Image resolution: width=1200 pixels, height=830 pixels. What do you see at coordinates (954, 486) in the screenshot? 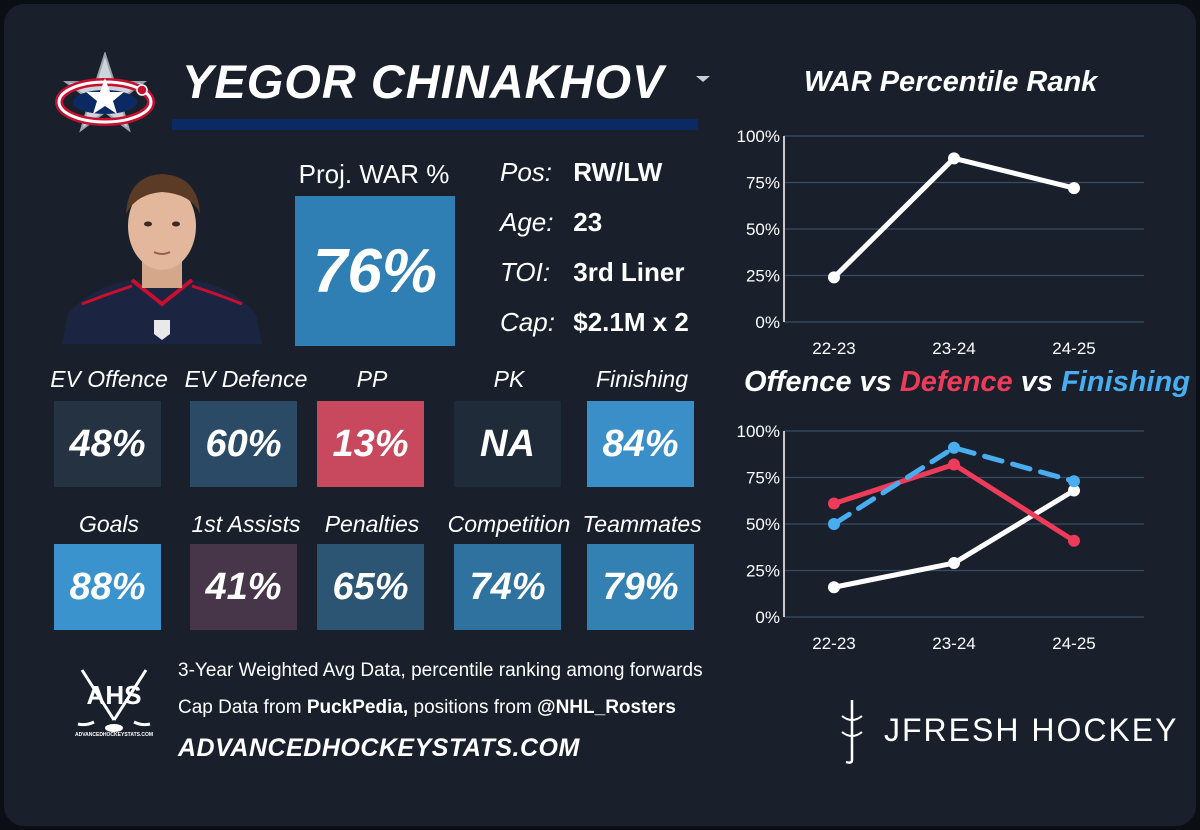
I see `series-line-finishing` at bounding box center [954, 486].